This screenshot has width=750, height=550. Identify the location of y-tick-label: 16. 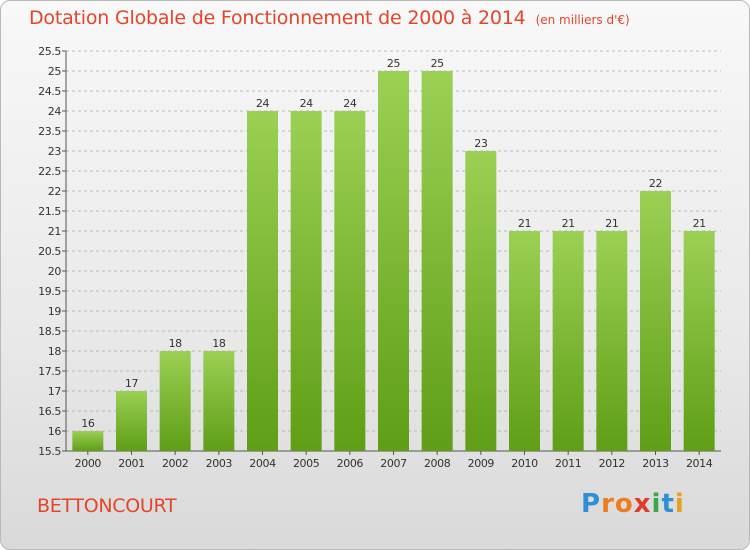
(55, 431).